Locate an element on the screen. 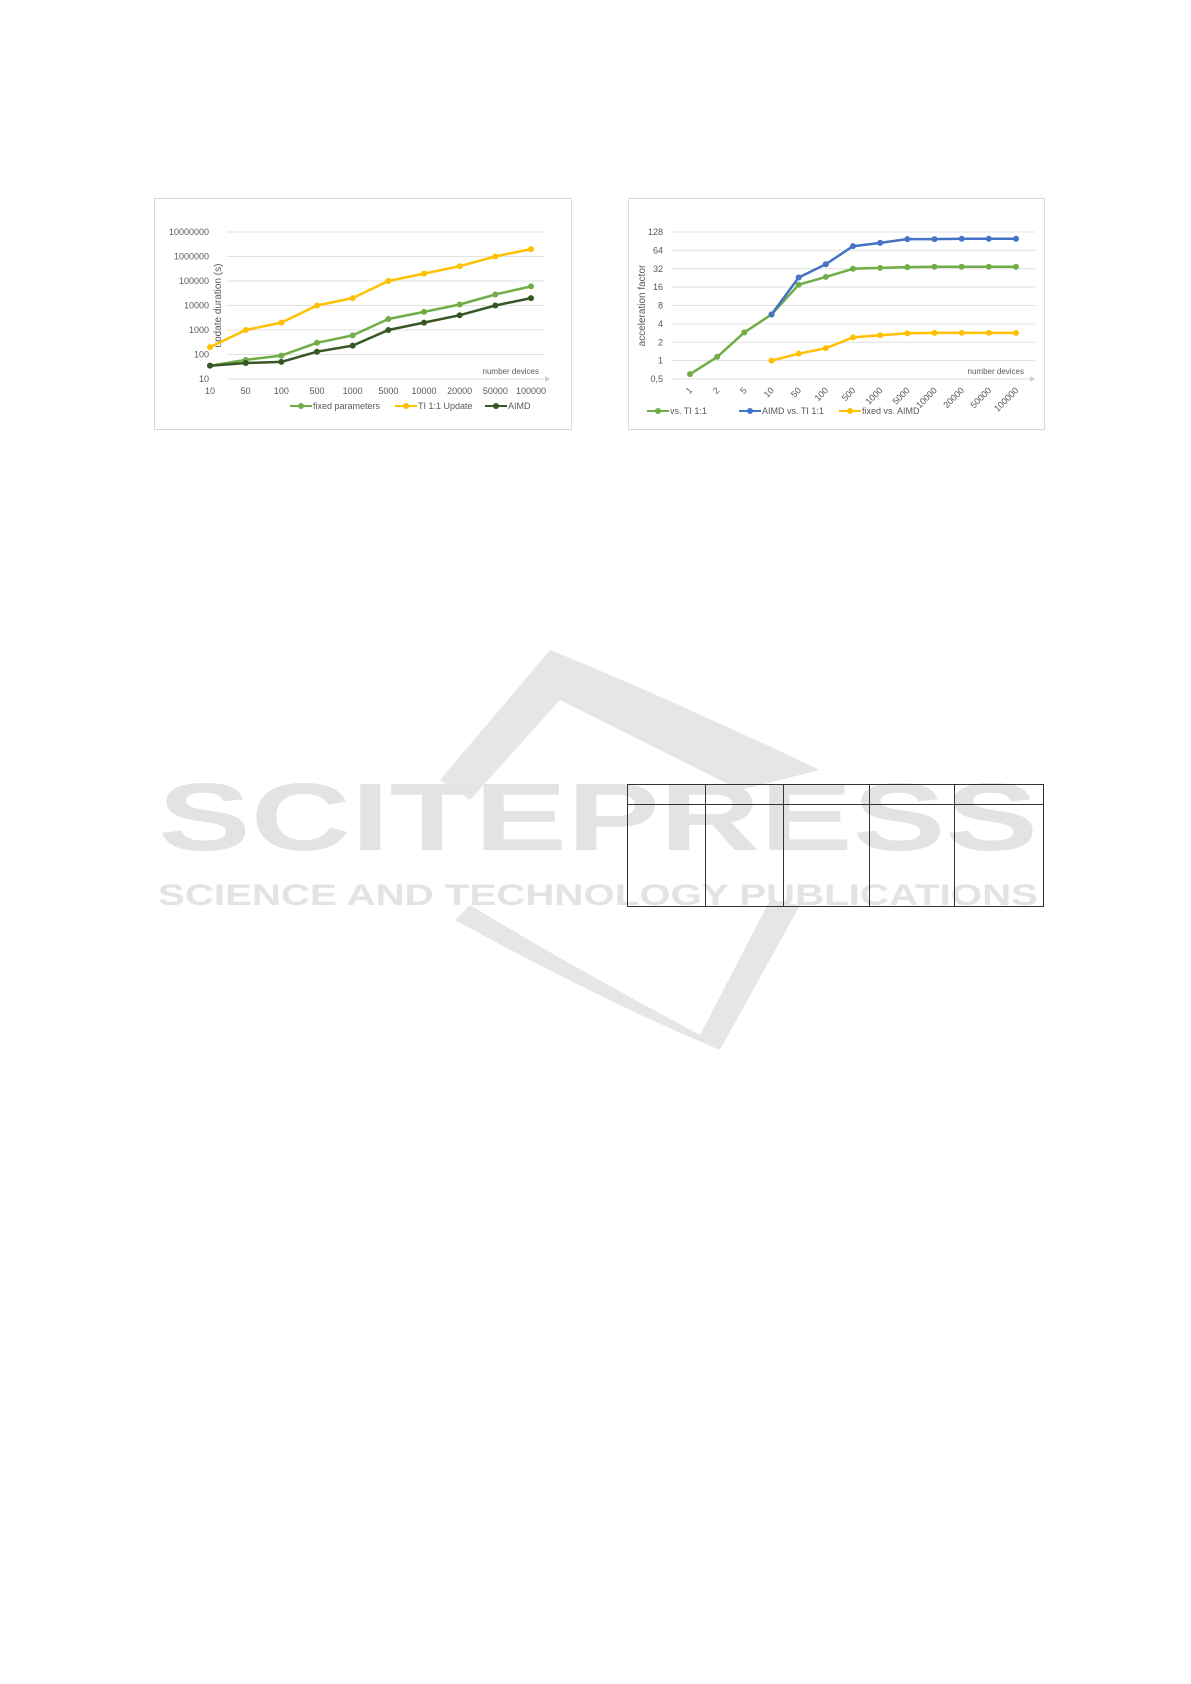 The image size is (1191, 1684). y-axis-title: acceleration factor is located at coordinates (642, 305).